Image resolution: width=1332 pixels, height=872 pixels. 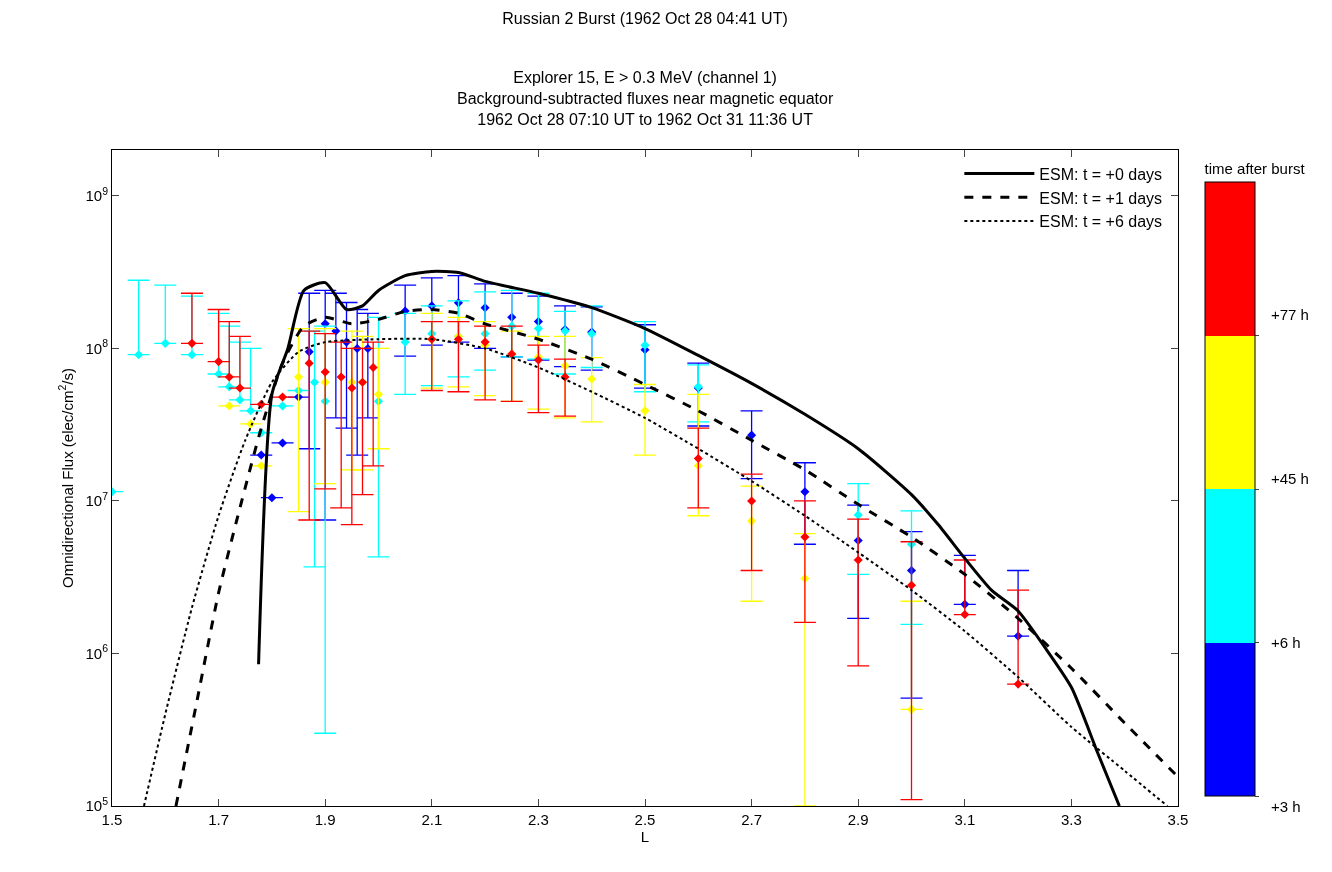 I want to click on x-tick-label: 1.7, so click(x=219, y=819).